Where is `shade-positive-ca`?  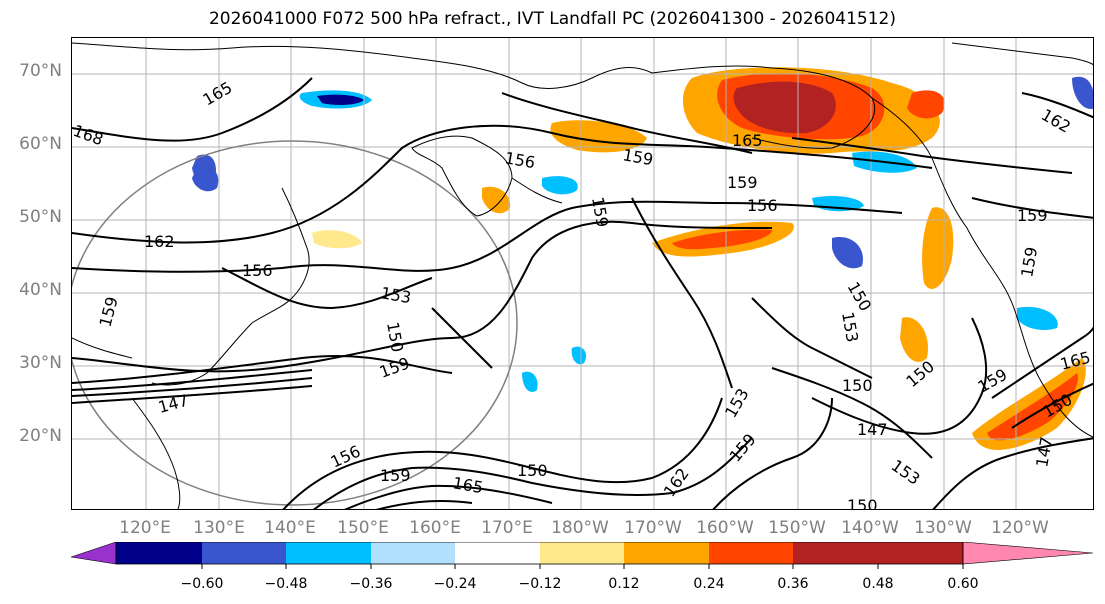
shade-positive-ca is located at coordinates (914, 339).